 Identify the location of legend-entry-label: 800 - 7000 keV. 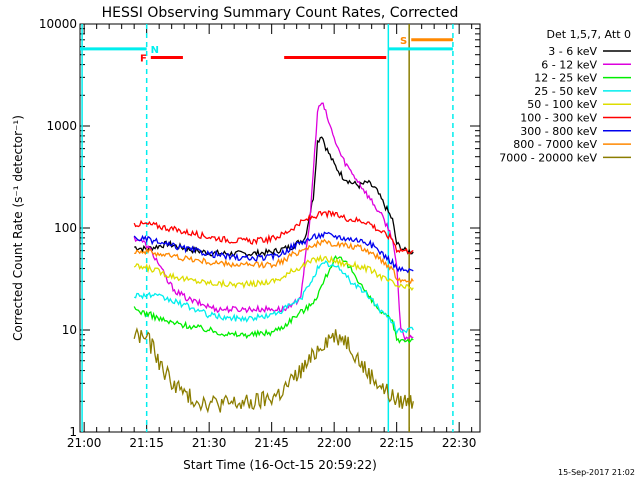
(555, 144).